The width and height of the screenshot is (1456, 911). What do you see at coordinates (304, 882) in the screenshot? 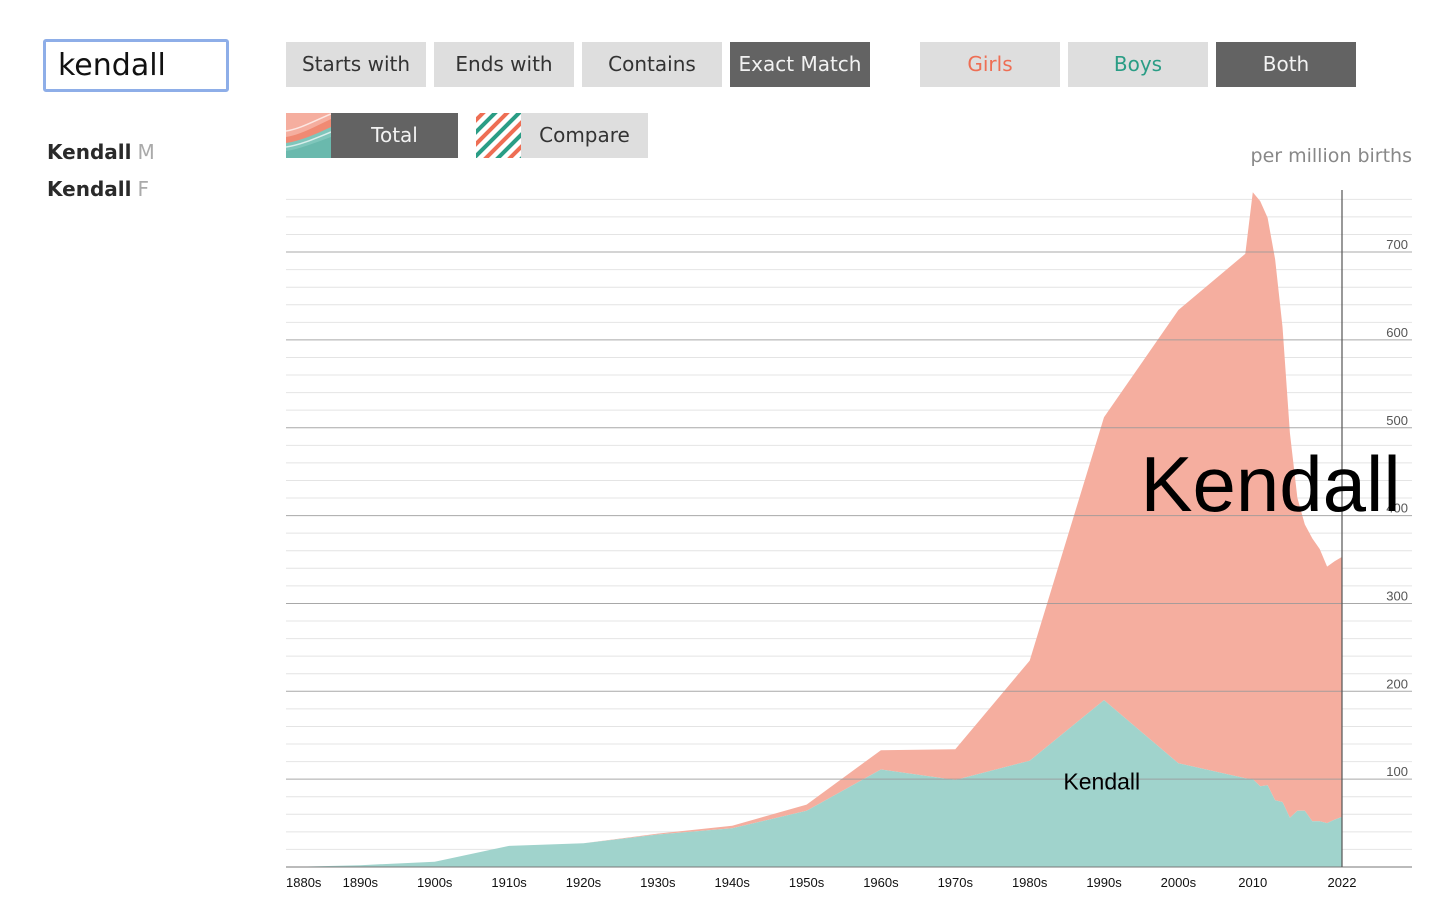
I see `x-tick-label: 1880s` at bounding box center [304, 882].